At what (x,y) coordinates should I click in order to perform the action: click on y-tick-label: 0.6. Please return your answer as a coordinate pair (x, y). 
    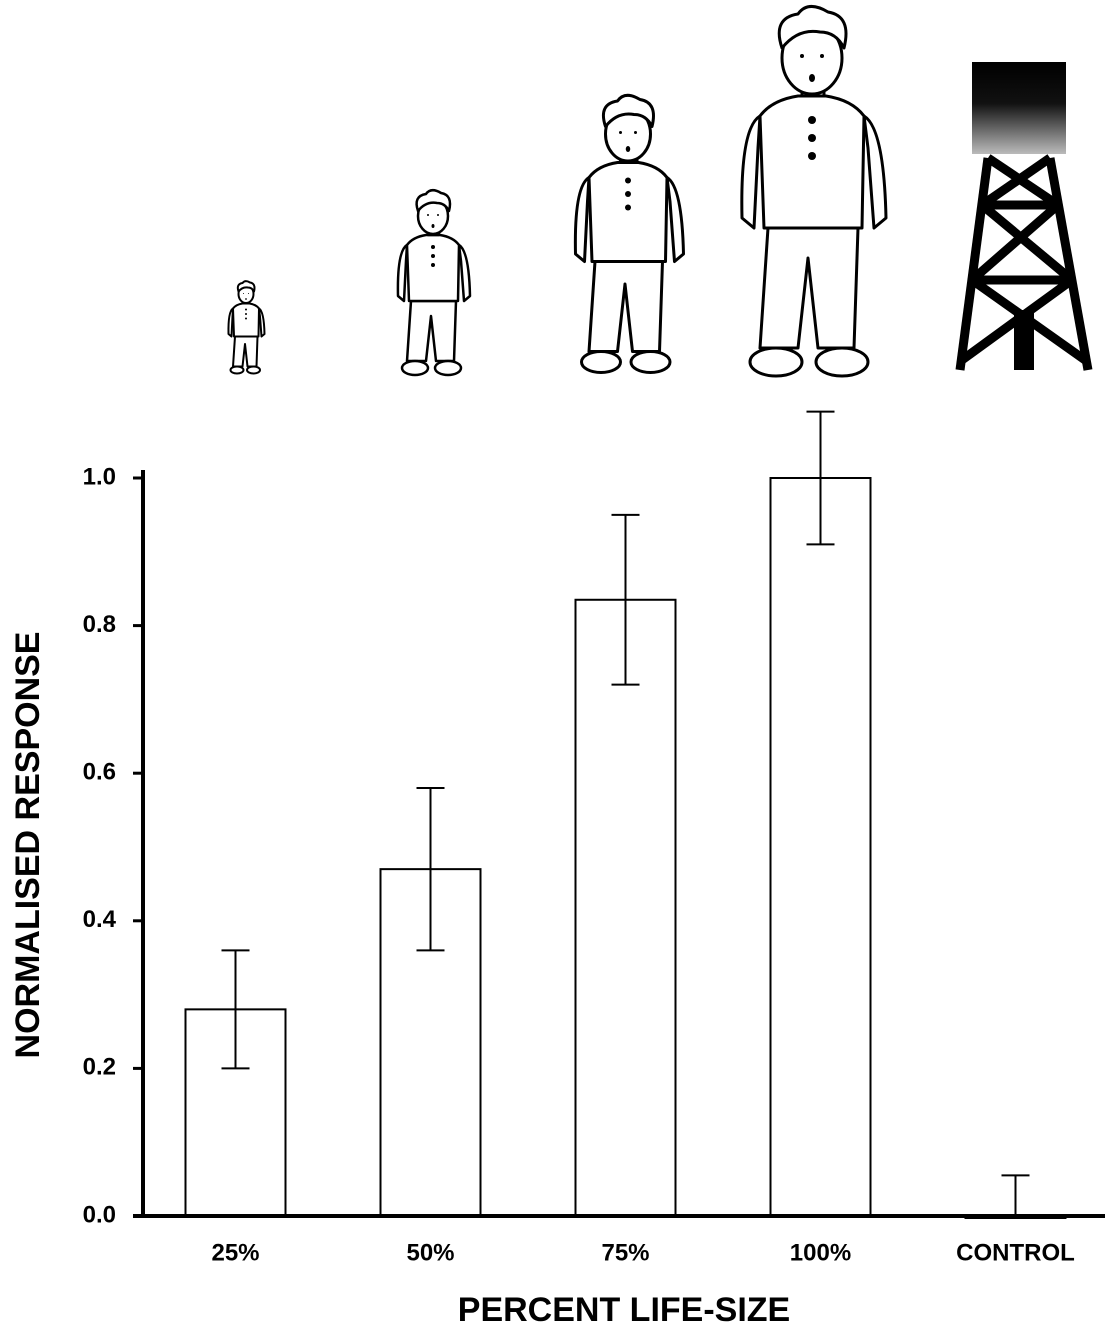
    Looking at the image, I should click on (99, 772).